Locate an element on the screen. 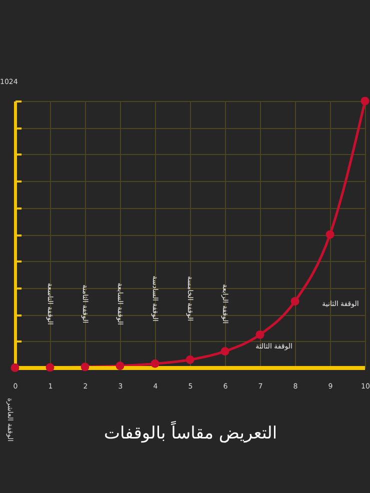 The image size is (370, 493). x-axis-title: التعريض مقاساً بالوقفات is located at coordinates (191, 432).